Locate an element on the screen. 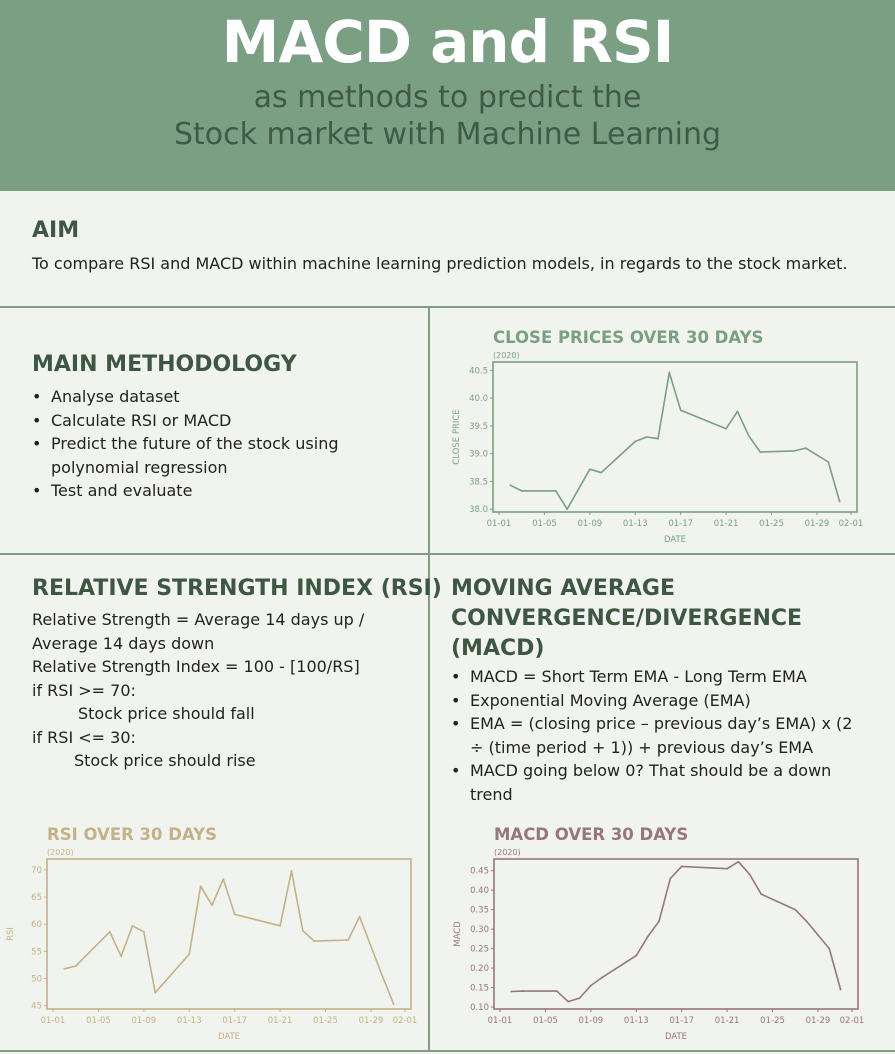 The width and height of the screenshot is (895, 1054). rsi-line: Relative Strength = Average 14 days up / is located at coordinates (198, 619).